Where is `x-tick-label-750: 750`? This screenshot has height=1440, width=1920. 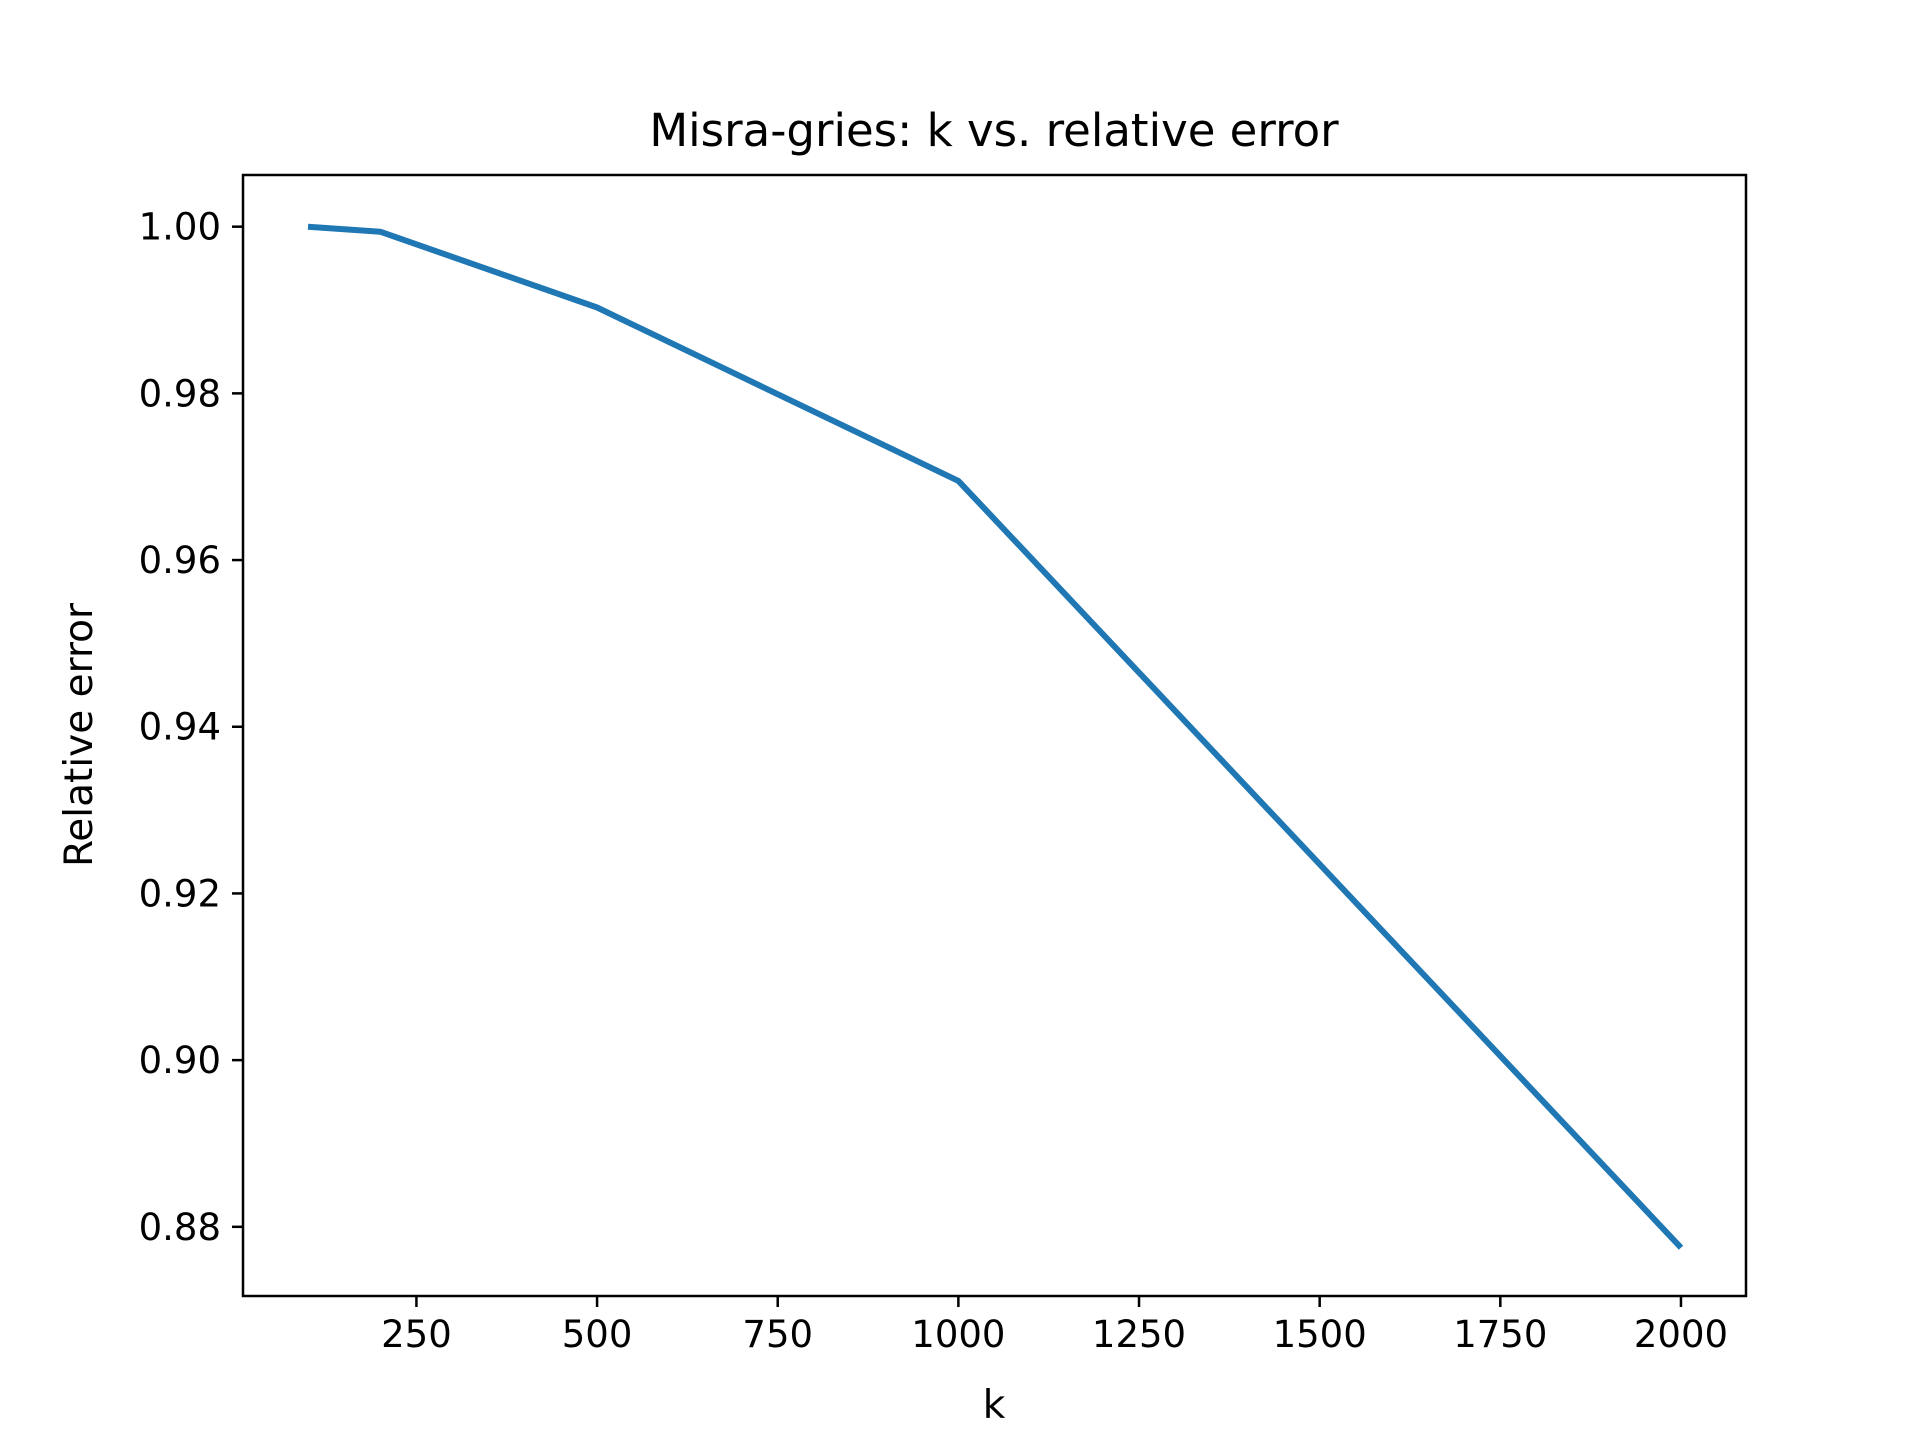 x-tick-label-750: 750 is located at coordinates (777, 1334).